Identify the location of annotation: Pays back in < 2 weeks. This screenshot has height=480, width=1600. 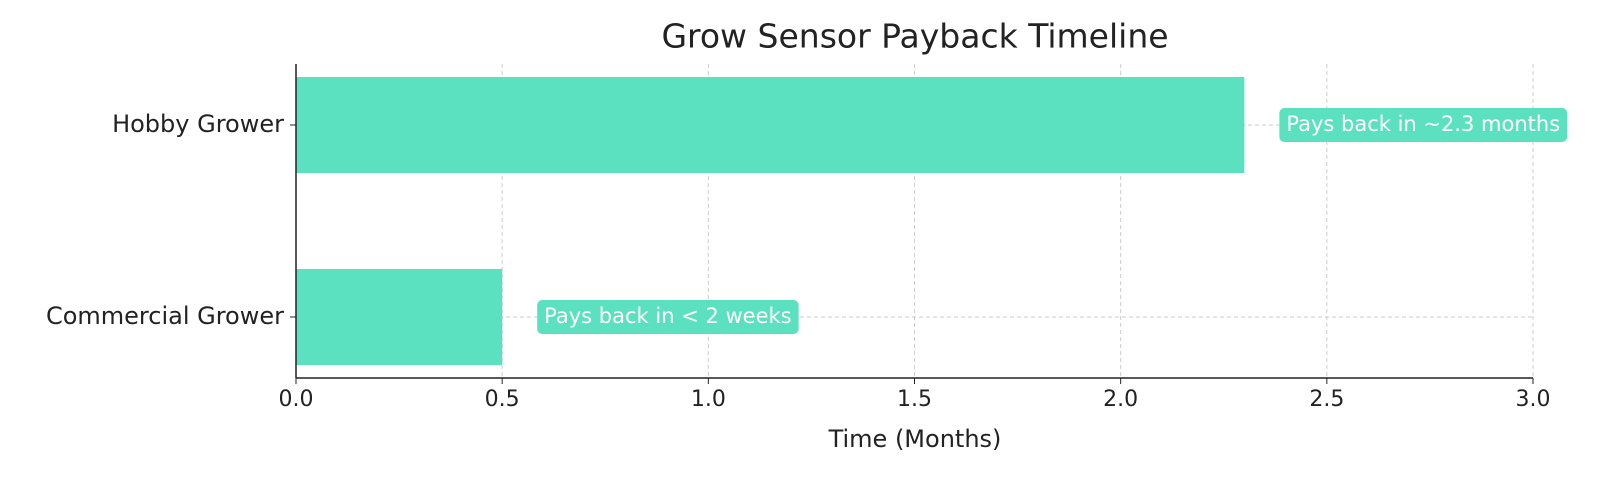
(667, 316).